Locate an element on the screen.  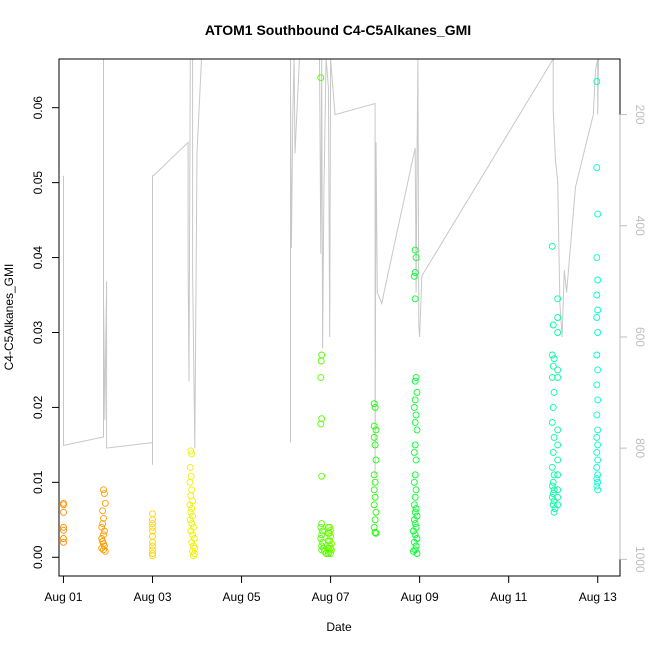
x-tick-label: Aug 01 is located at coordinates (63, 597).